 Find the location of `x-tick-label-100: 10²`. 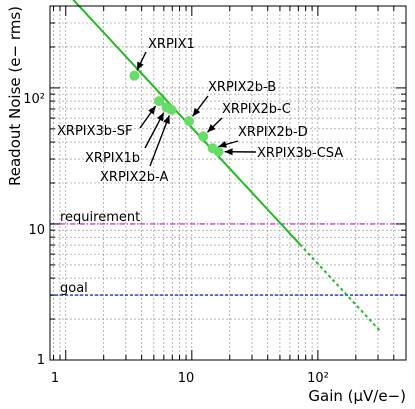

x-tick-label-100: 10² is located at coordinates (318, 378).